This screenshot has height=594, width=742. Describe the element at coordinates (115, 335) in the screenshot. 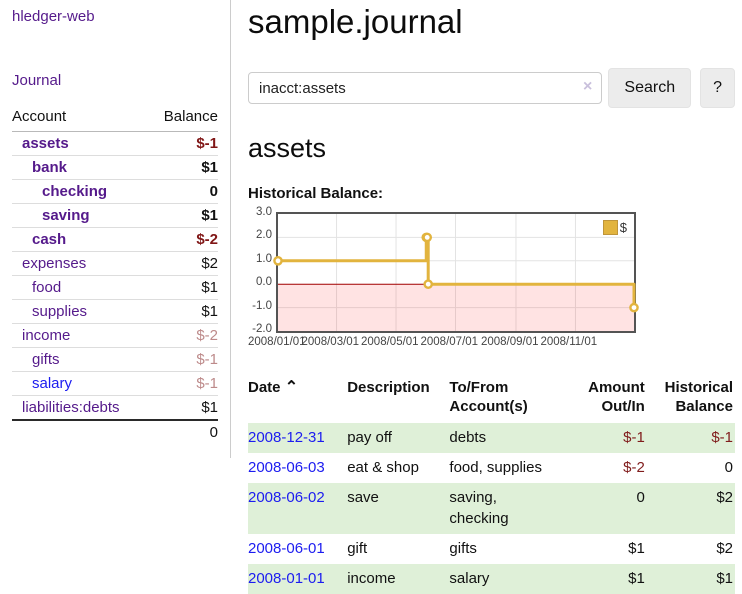

I see `sidebar-account-row: income $-2` at that location.